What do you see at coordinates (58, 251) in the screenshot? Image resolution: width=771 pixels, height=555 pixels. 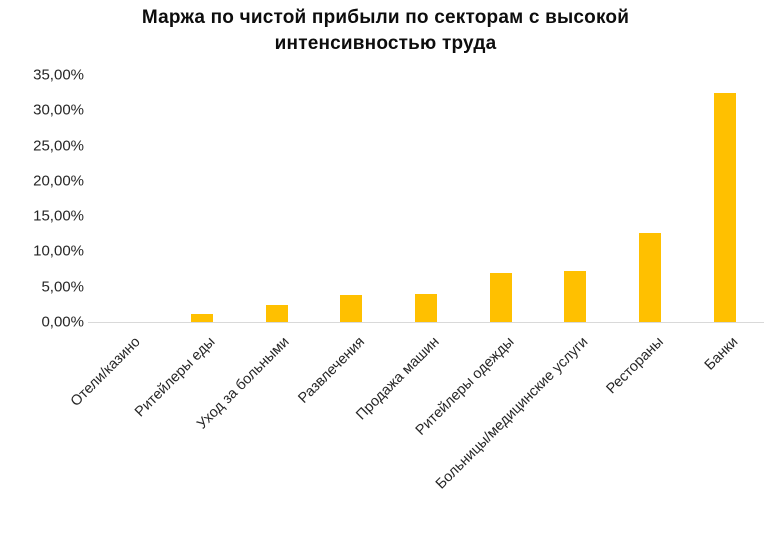 I see `y-axis-tick-label: 10,00%` at bounding box center [58, 251].